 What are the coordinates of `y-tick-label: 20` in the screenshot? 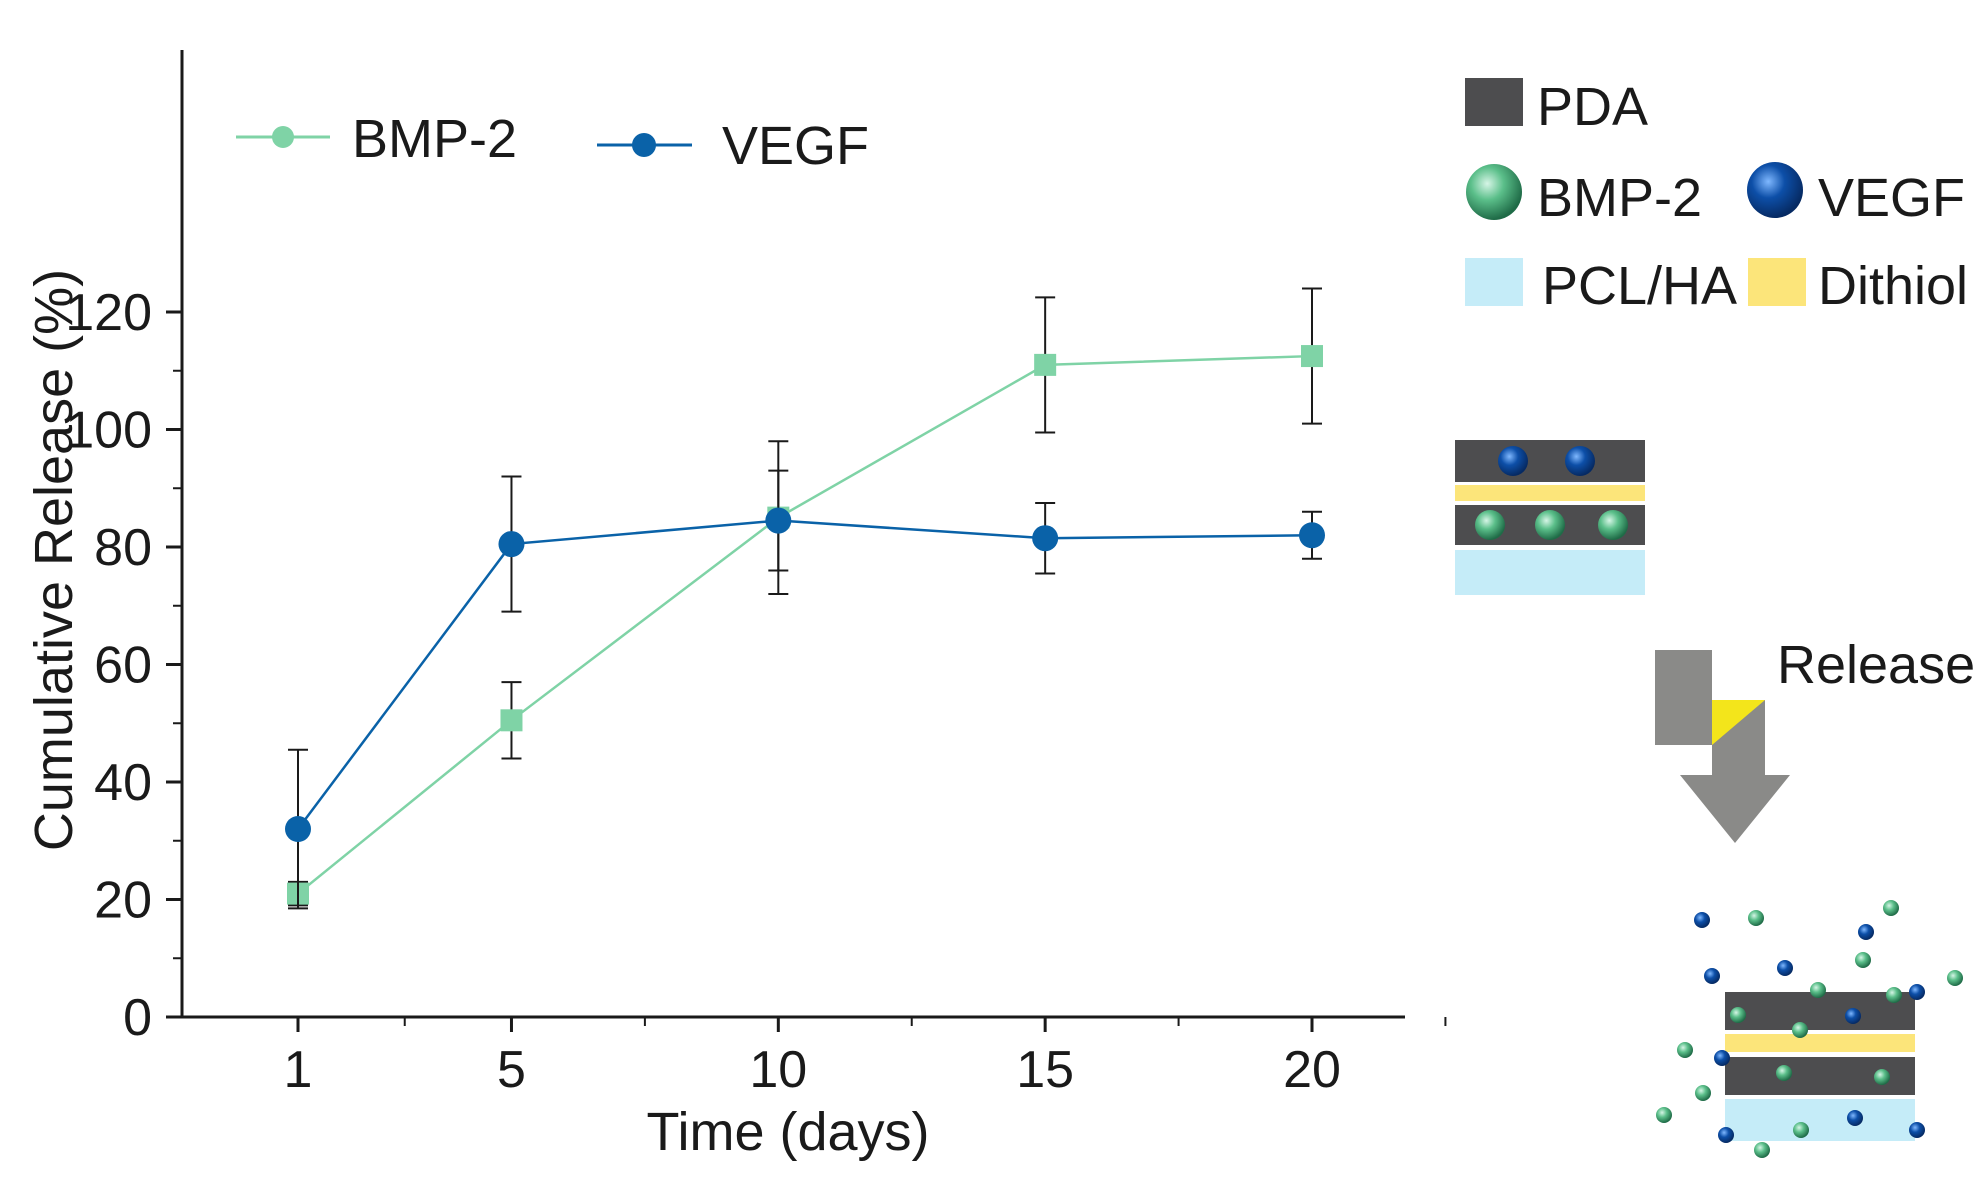 It's located at (123, 901).